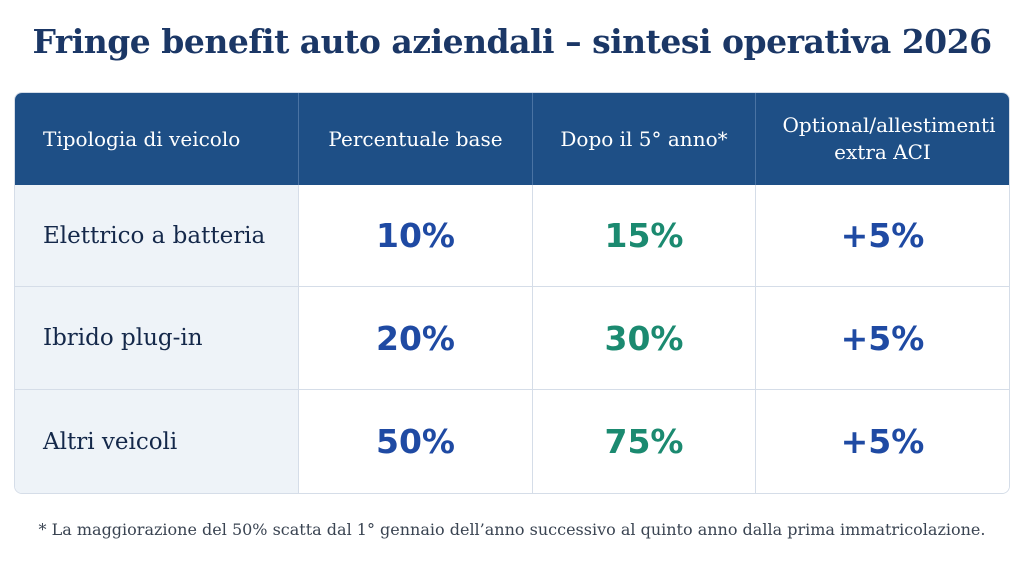  Describe the element at coordinates (644, 139) in the screenshot. I see `header-after-5-years: Dopo il 5° anno*` at that location.